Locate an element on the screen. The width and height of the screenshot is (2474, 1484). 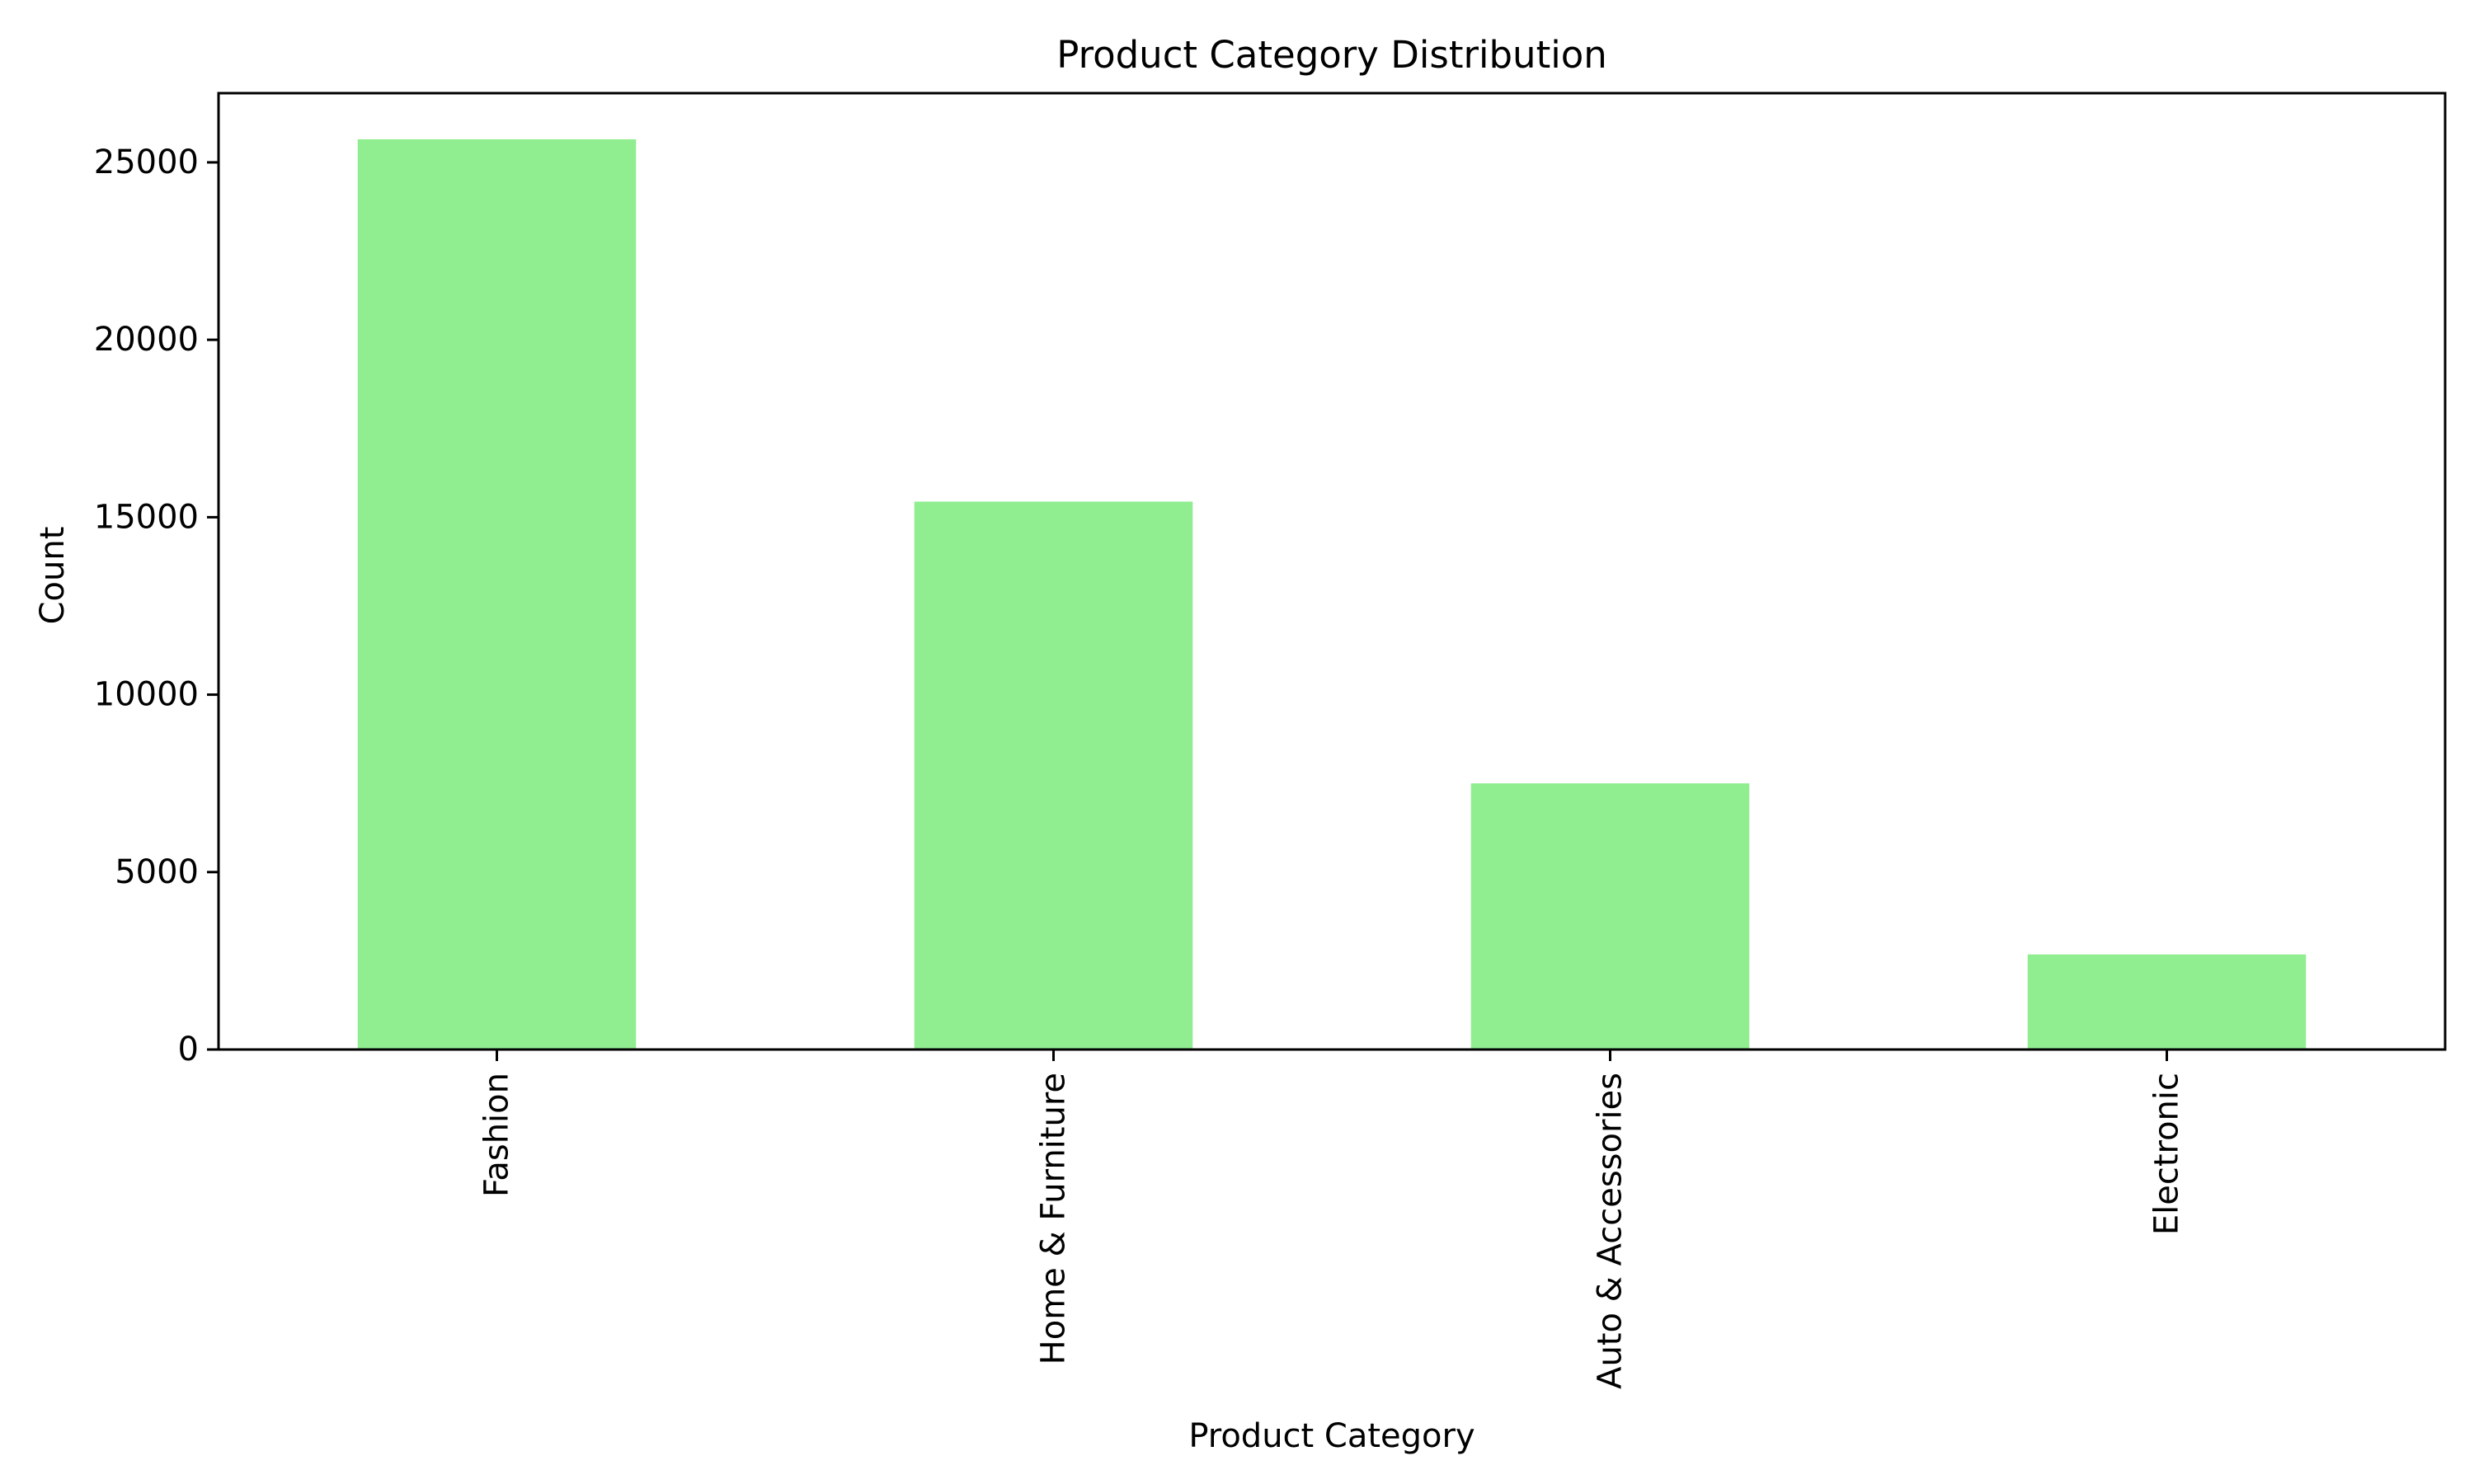
bar-auto-accessories is located at coordinates (1610, 916).